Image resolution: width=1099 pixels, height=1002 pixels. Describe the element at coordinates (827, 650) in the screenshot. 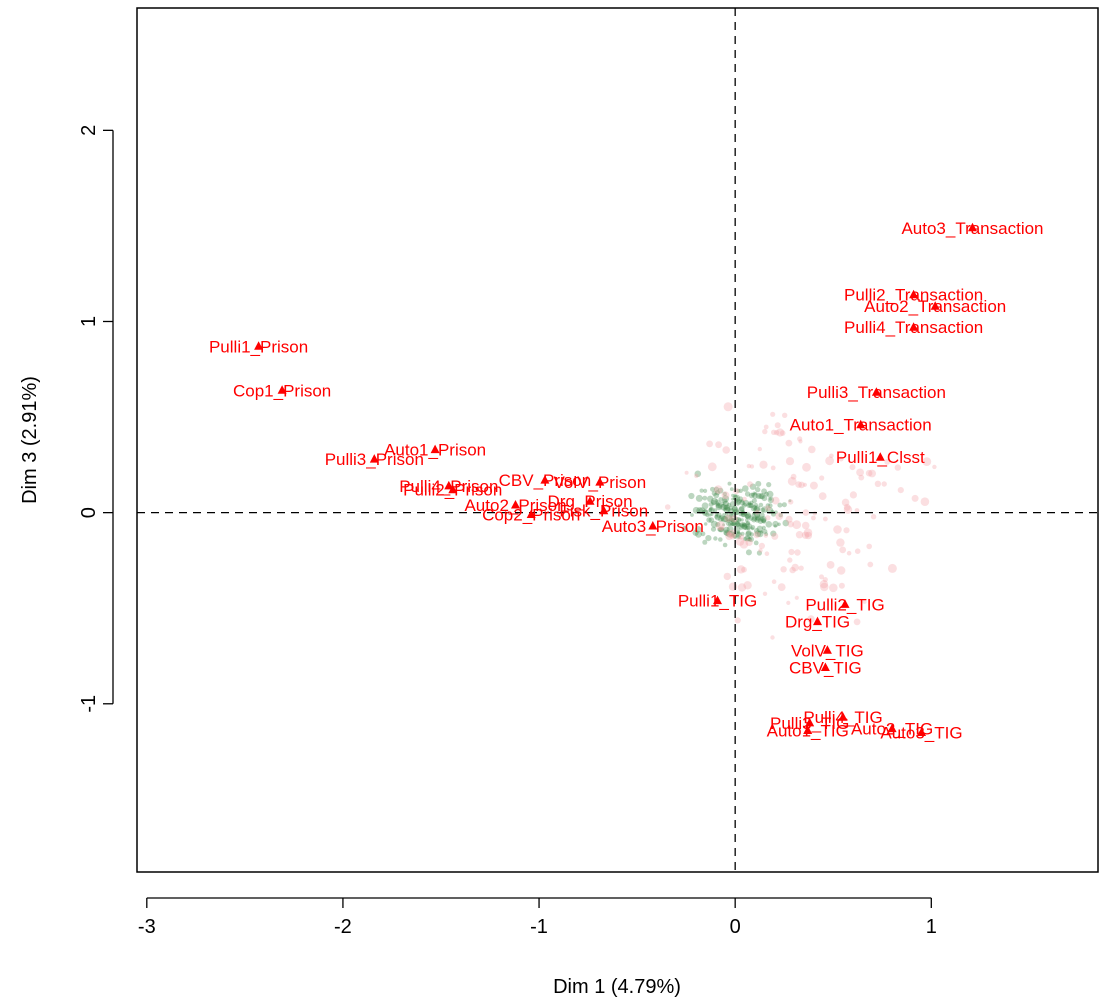

I see `point-label: VolV_TIG` at that location.